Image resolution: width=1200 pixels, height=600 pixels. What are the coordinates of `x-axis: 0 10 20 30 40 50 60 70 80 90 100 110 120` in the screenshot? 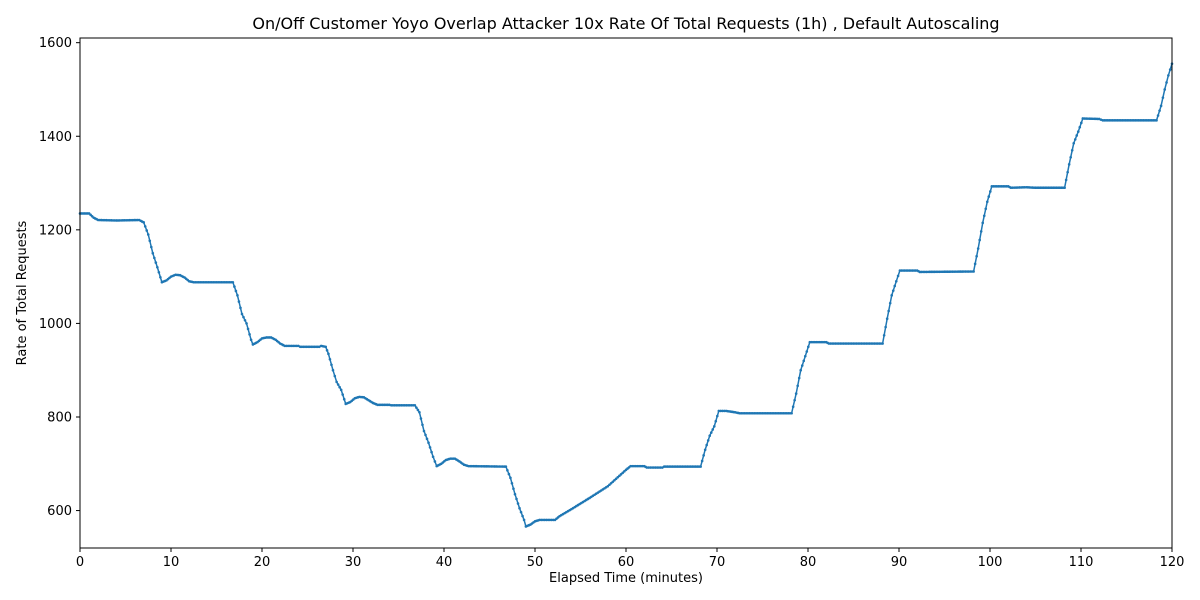 It's located at (630, 559).